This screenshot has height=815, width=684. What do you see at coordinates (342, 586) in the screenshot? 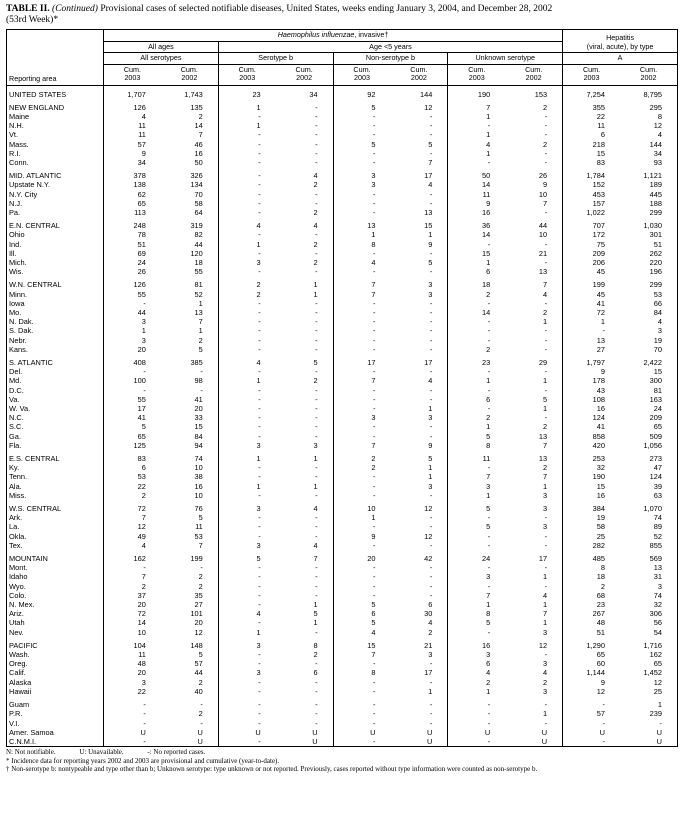
I see `table-row: Wyo. 2 2 - - - - - - 2 3` at bounding box center [342, 586].